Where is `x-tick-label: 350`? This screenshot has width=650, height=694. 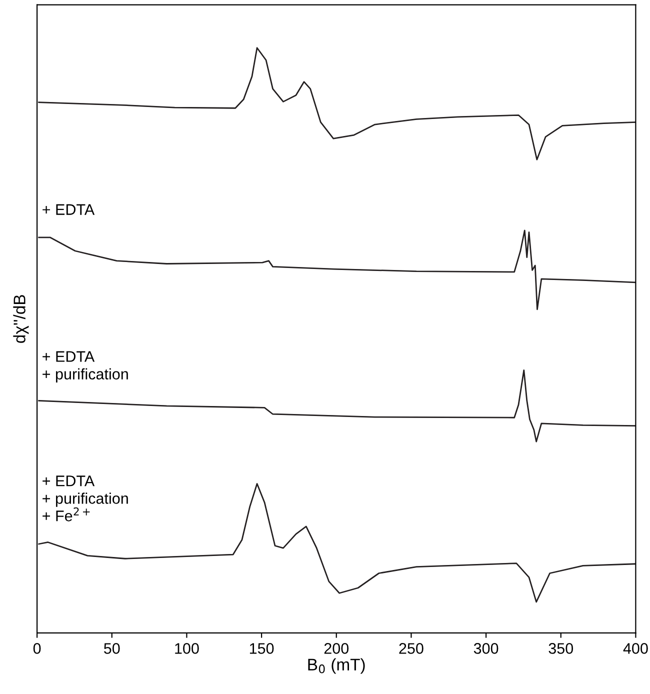
x-tick-label: 350 is located at coordinates (561, 648).